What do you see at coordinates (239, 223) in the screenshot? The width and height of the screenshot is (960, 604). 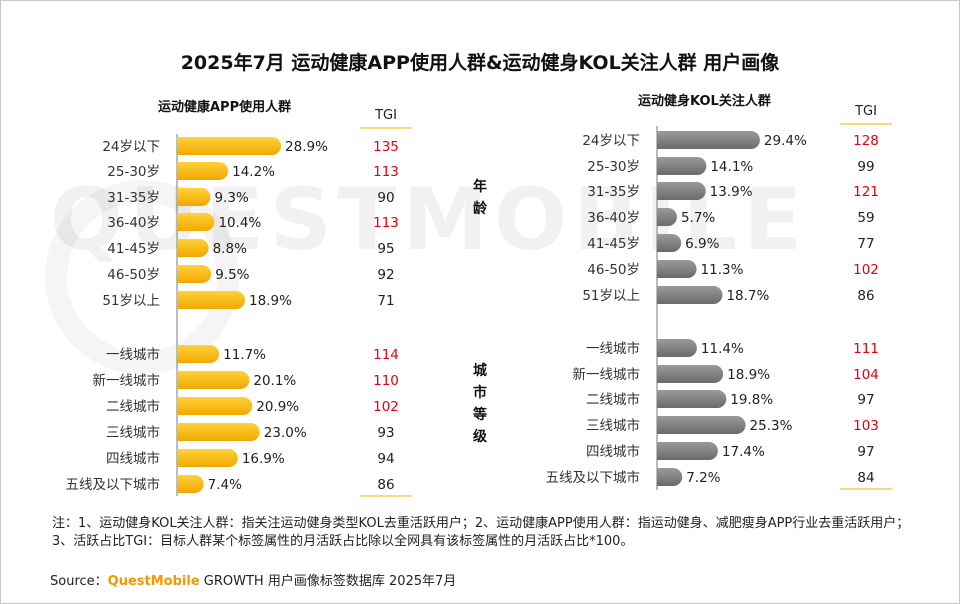 I see `left-value-label: 10.4%` at bounding box center [239, 223].